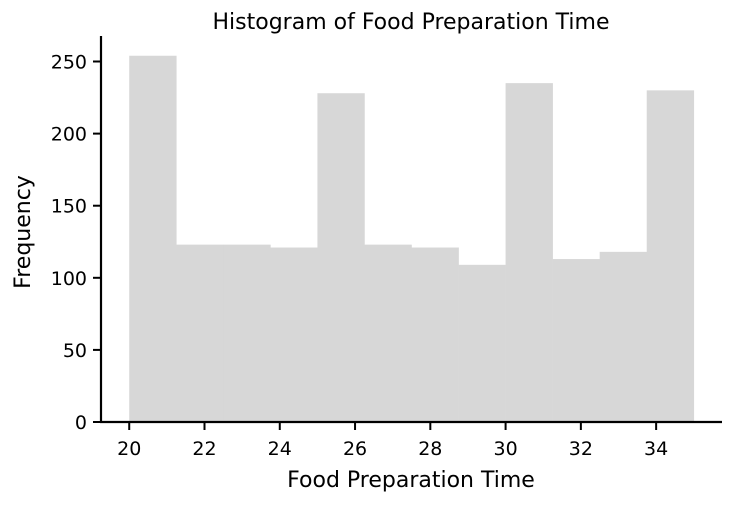 This screenshot has width=730, height=507. I want to click on x-tick-label-24: 24, so click(280, 449).